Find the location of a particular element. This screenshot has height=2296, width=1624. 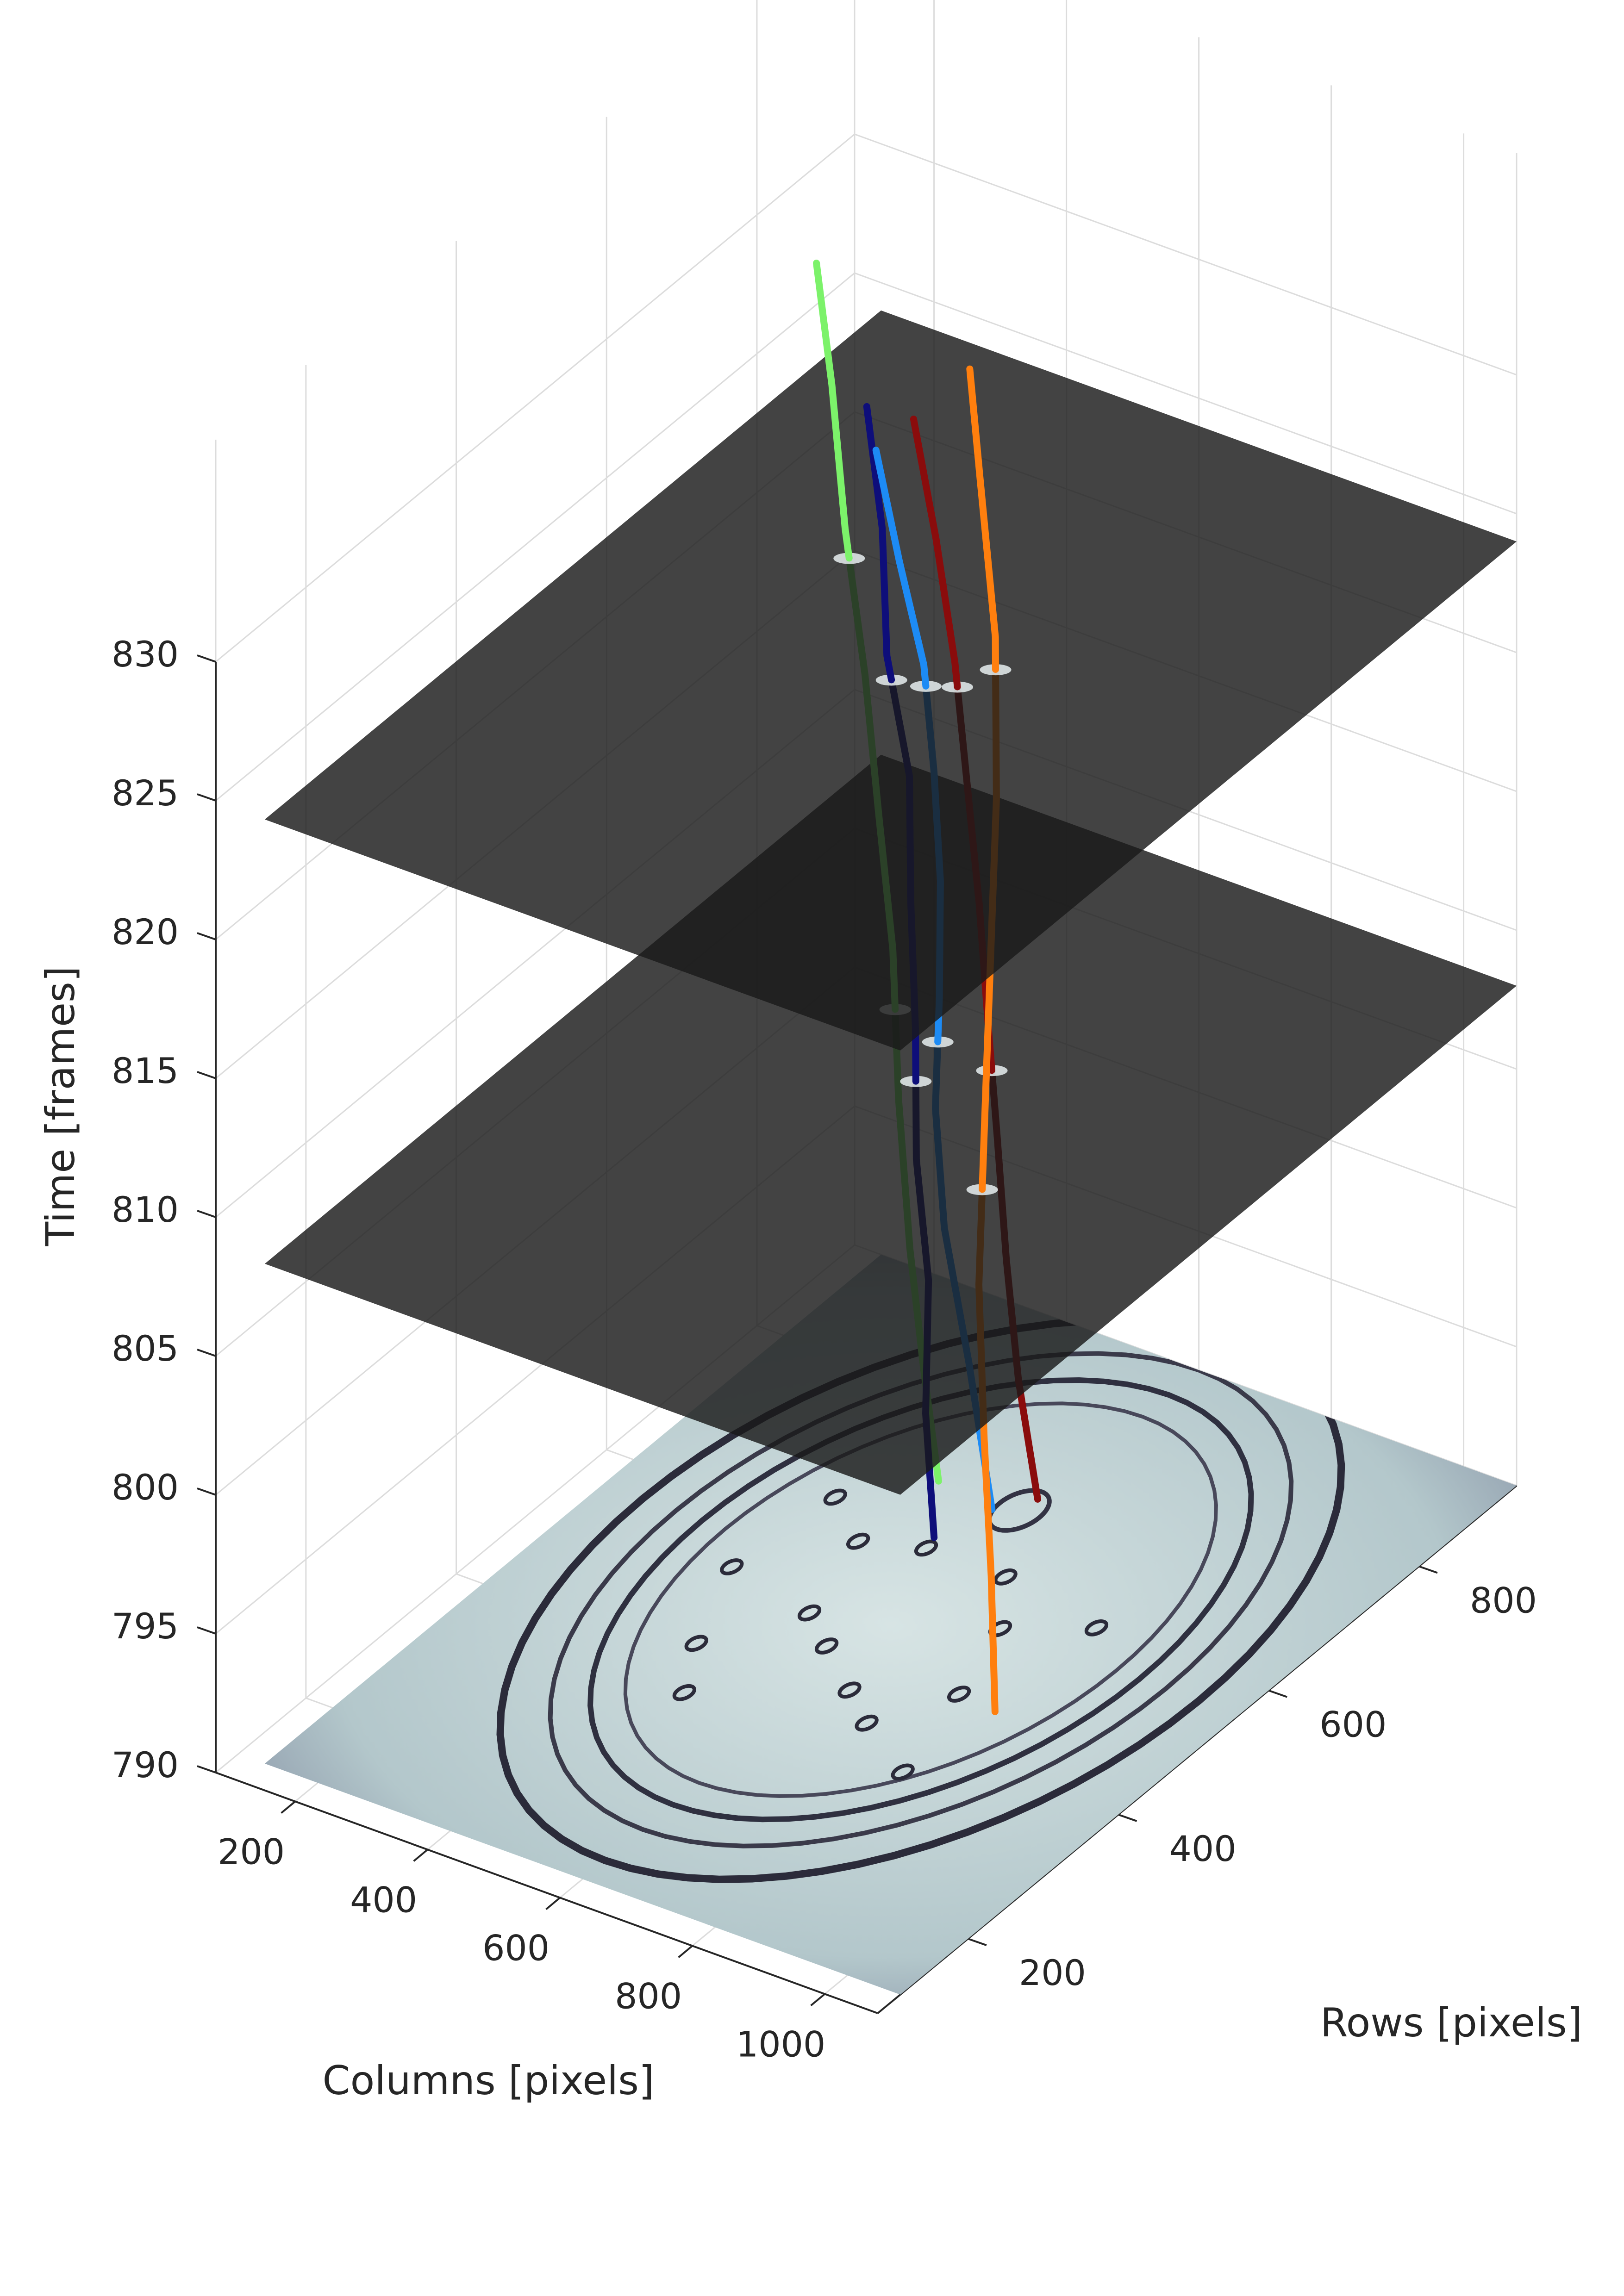

y-tick-label: 200 is located at coordinates (1052, 1972).